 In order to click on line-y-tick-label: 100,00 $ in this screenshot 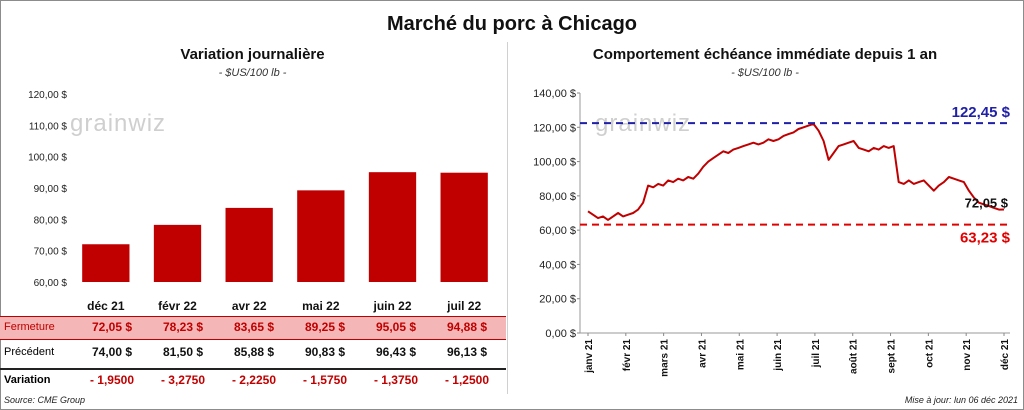, I will do `click(554, 163)`.